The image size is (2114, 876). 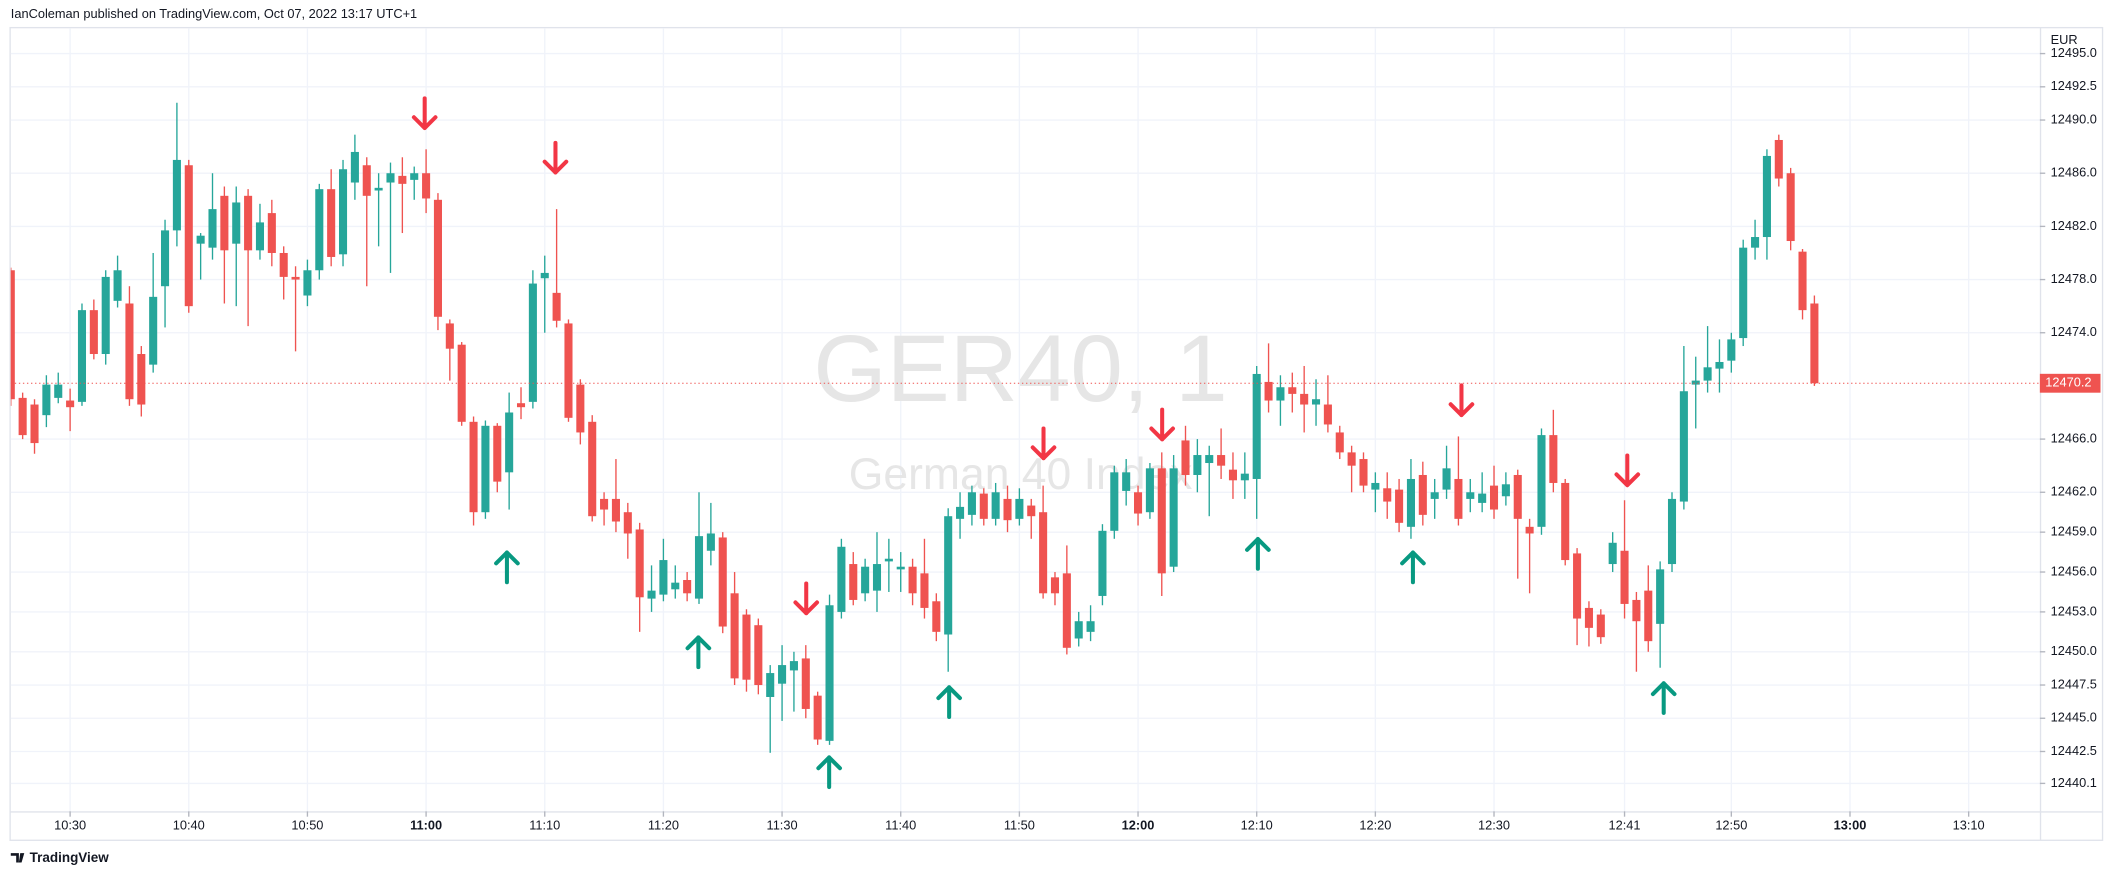 I want to click on x-tick-label: 12:41, so click(x=1625, y=825).